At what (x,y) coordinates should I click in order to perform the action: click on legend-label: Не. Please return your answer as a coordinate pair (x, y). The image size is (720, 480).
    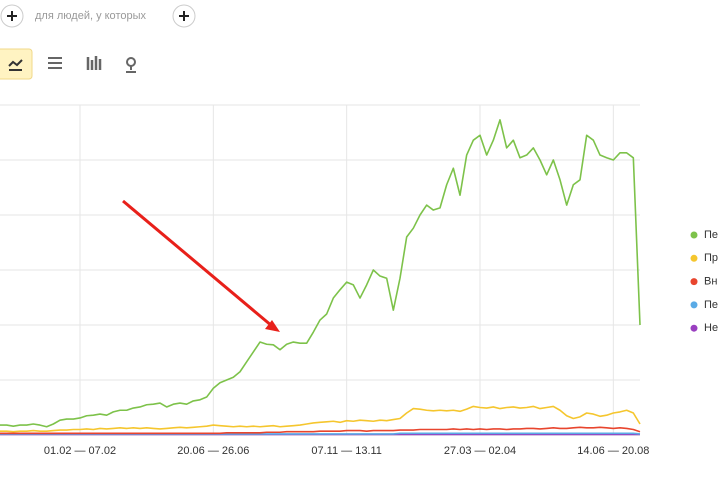
    Looking at the image, I should click on (711, 328).